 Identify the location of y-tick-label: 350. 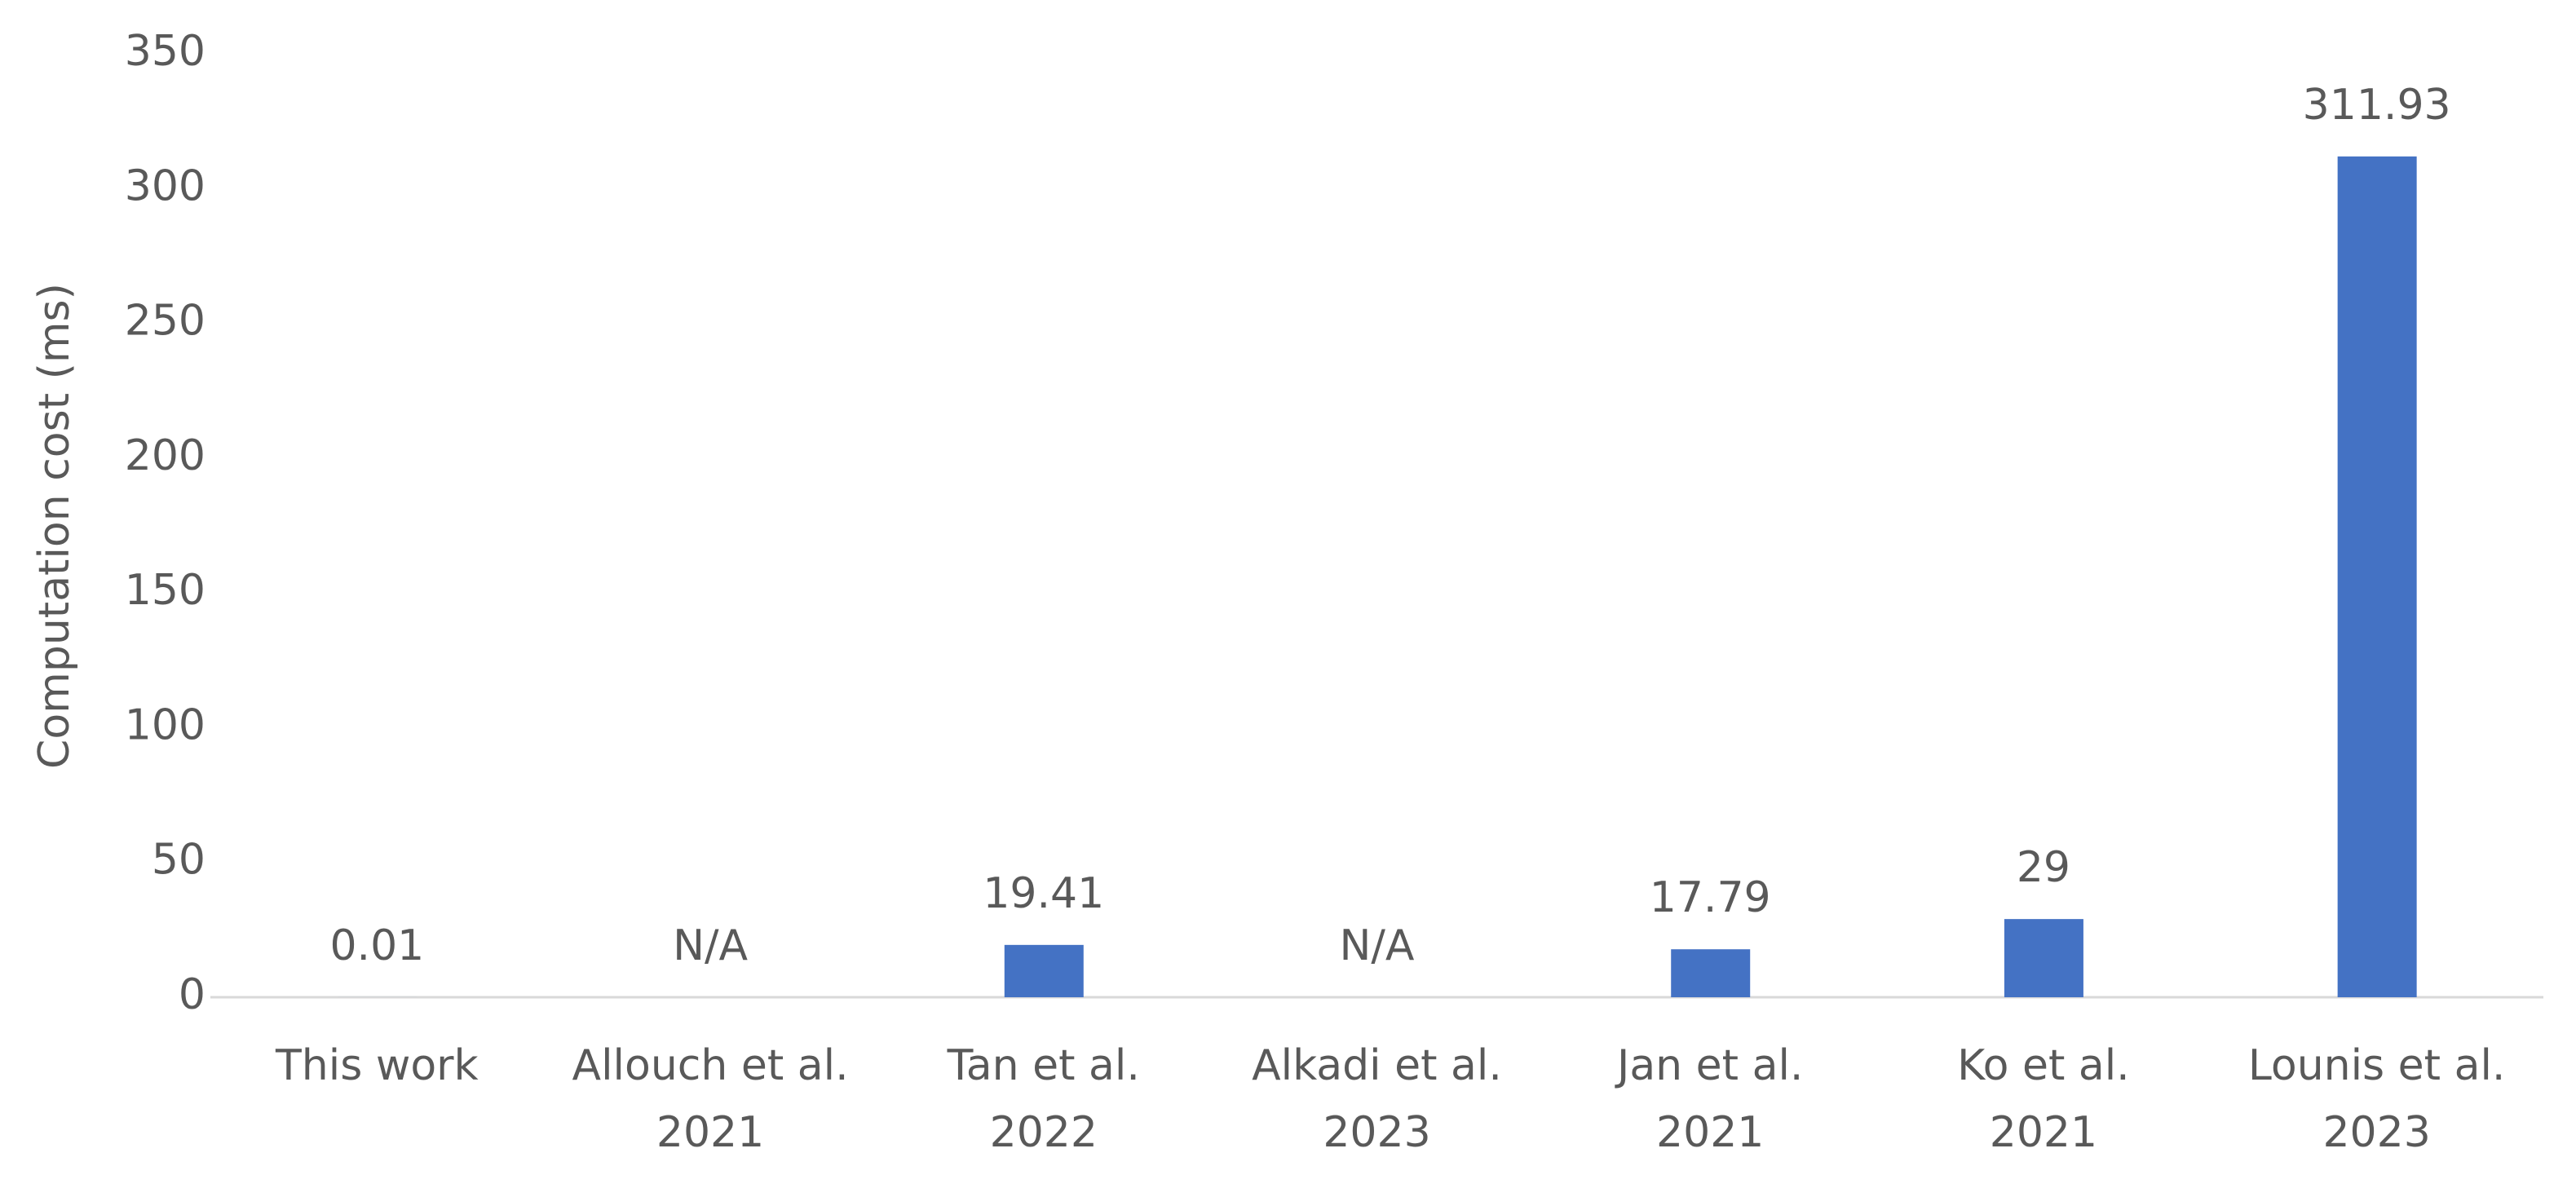
(165, 51).